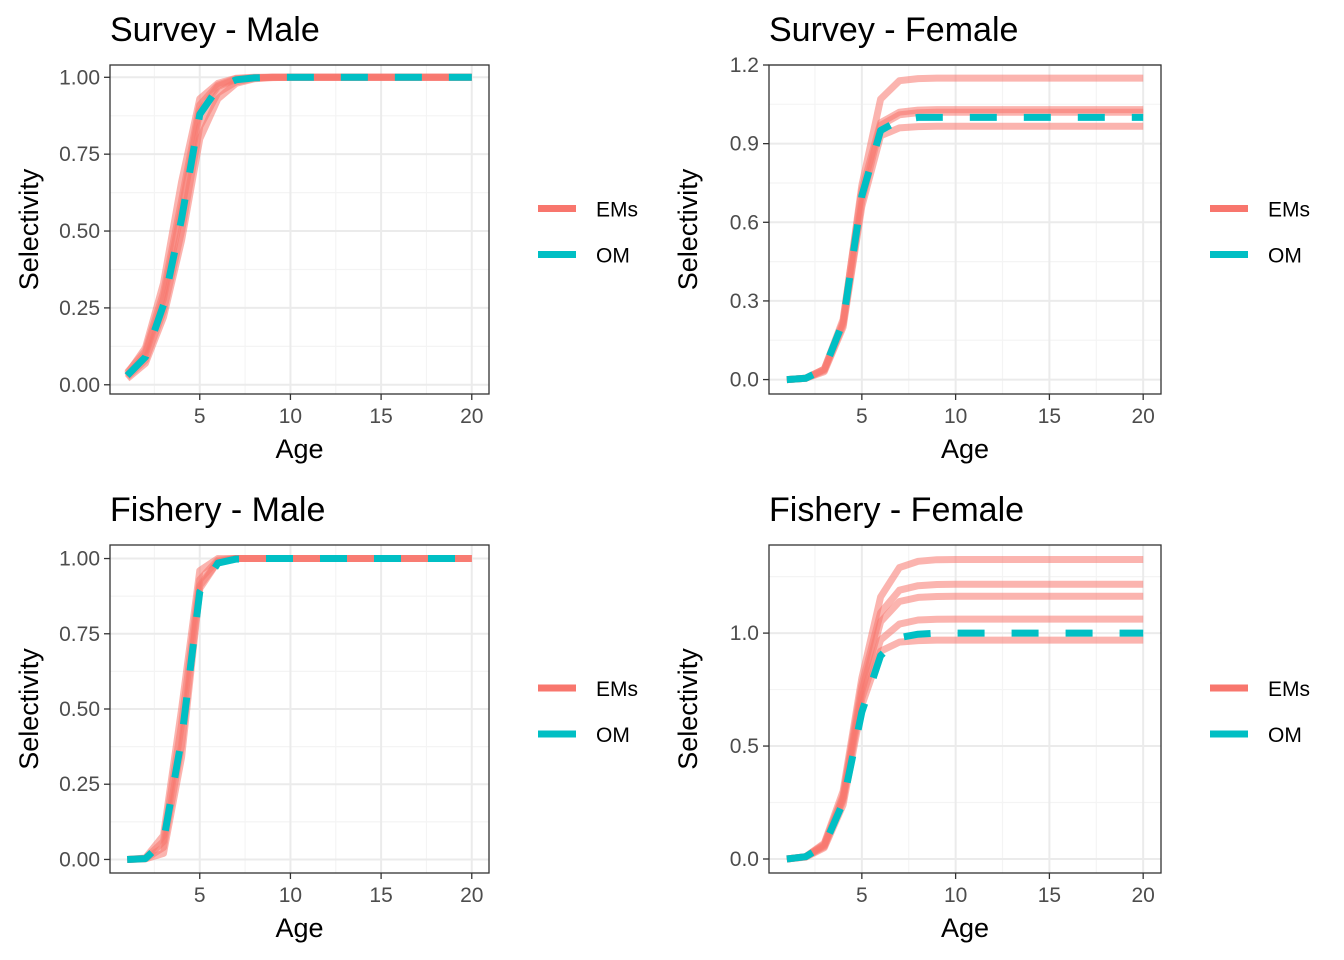  What do you see at coordinates (744, 144) in the screenshot?
I see `y-tick-label: 0.9` at bounding box center [744, 144].